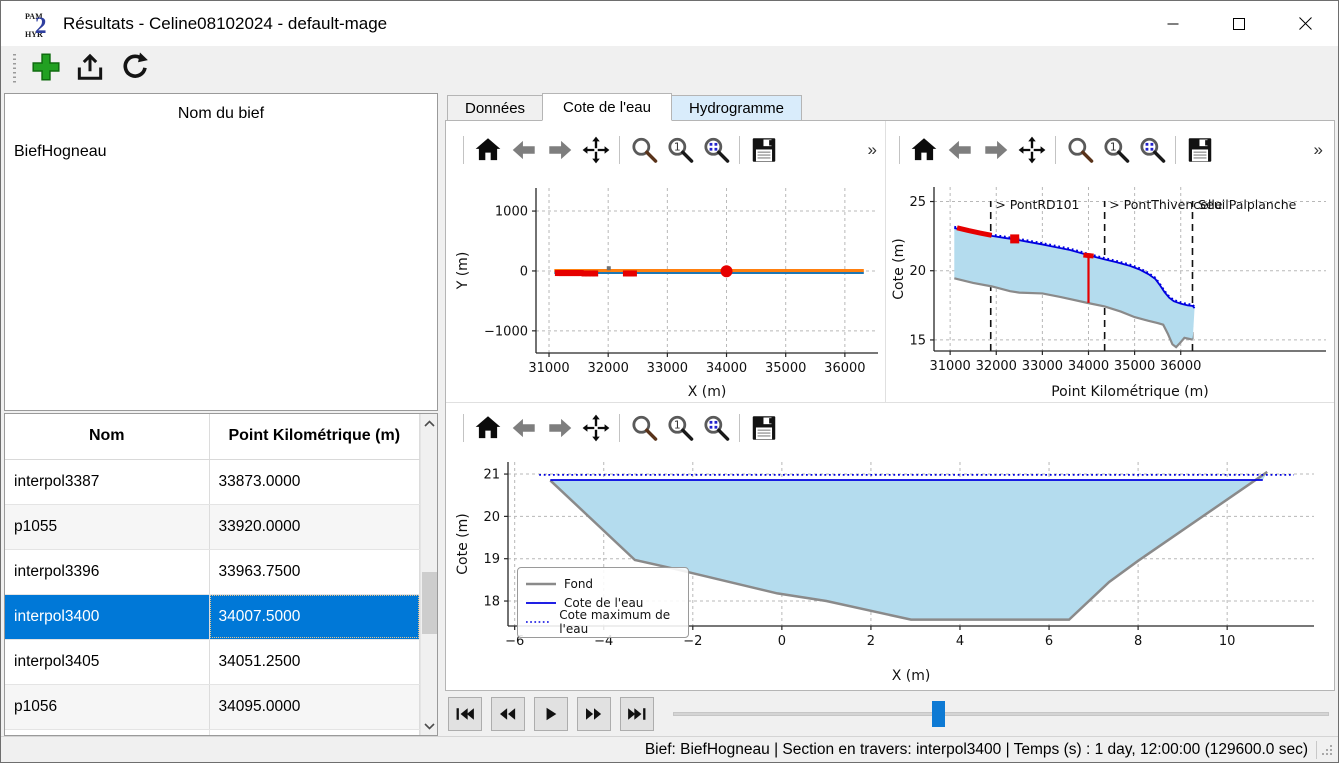 Image resolution: width=1339 pixels, height=763 pixels. Describe the element at coordinates (890, 402) in the screenshot. I see `plot-divider-horizontal` at that location.